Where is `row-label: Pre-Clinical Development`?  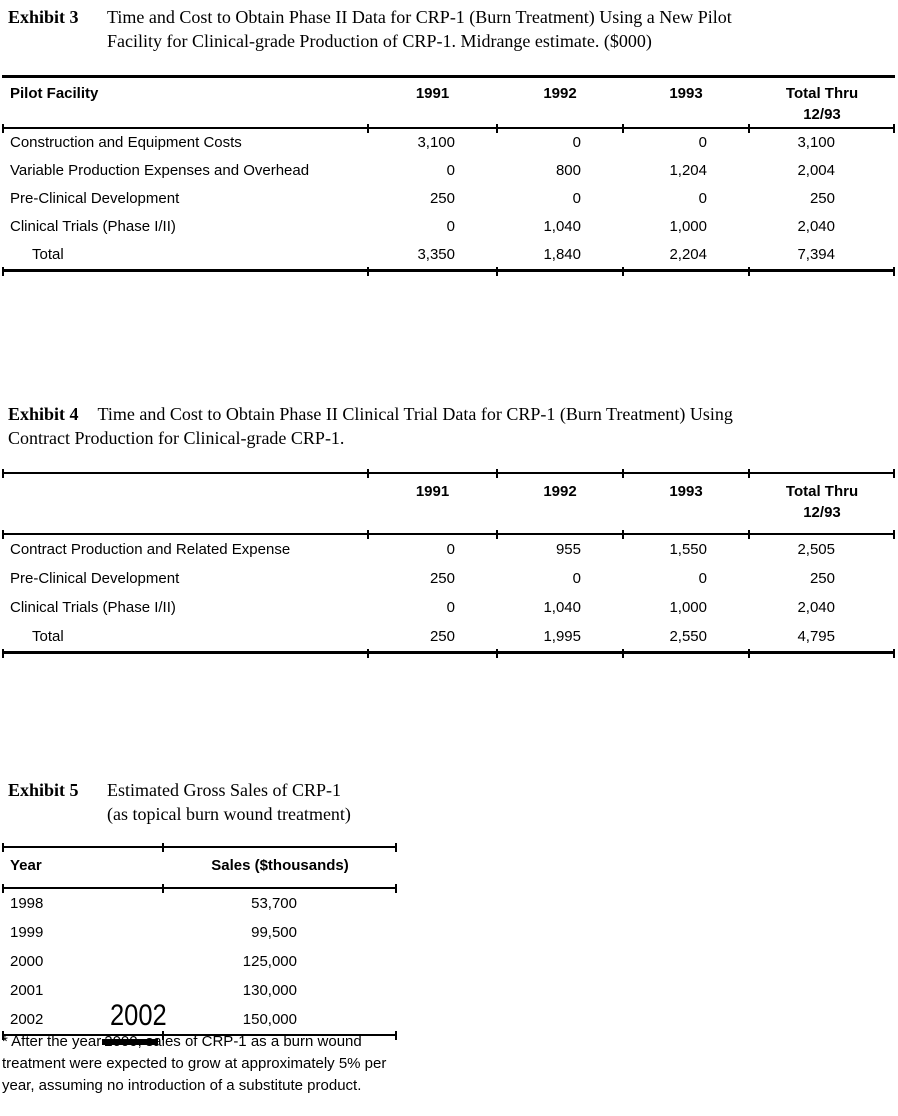
row-label: Pre-Clinical Development is located at coordinates (95, 578).